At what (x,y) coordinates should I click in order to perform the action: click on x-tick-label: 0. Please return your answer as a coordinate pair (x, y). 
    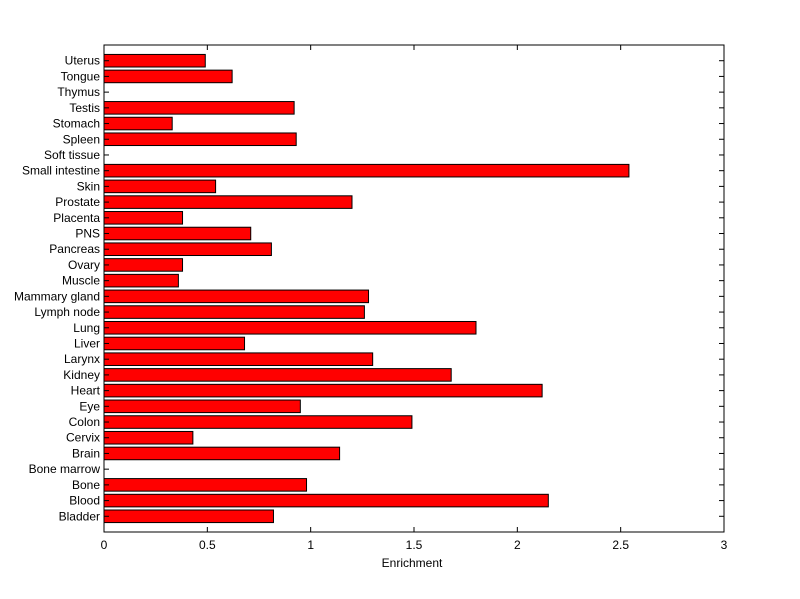
    Looking at the image, I should click on (104, 545).